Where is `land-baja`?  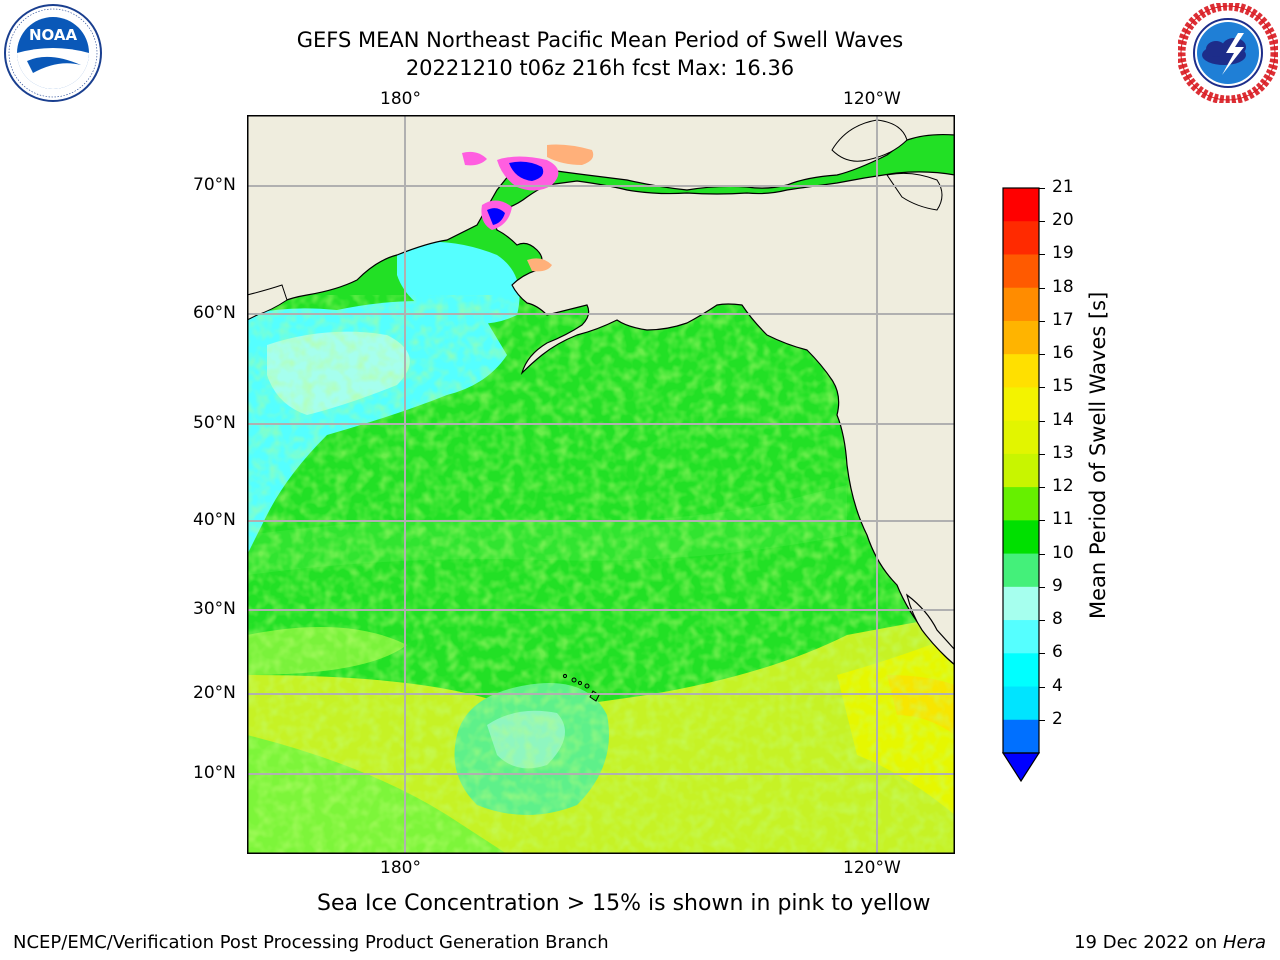 land-baja is located at coordinates (930, 629).